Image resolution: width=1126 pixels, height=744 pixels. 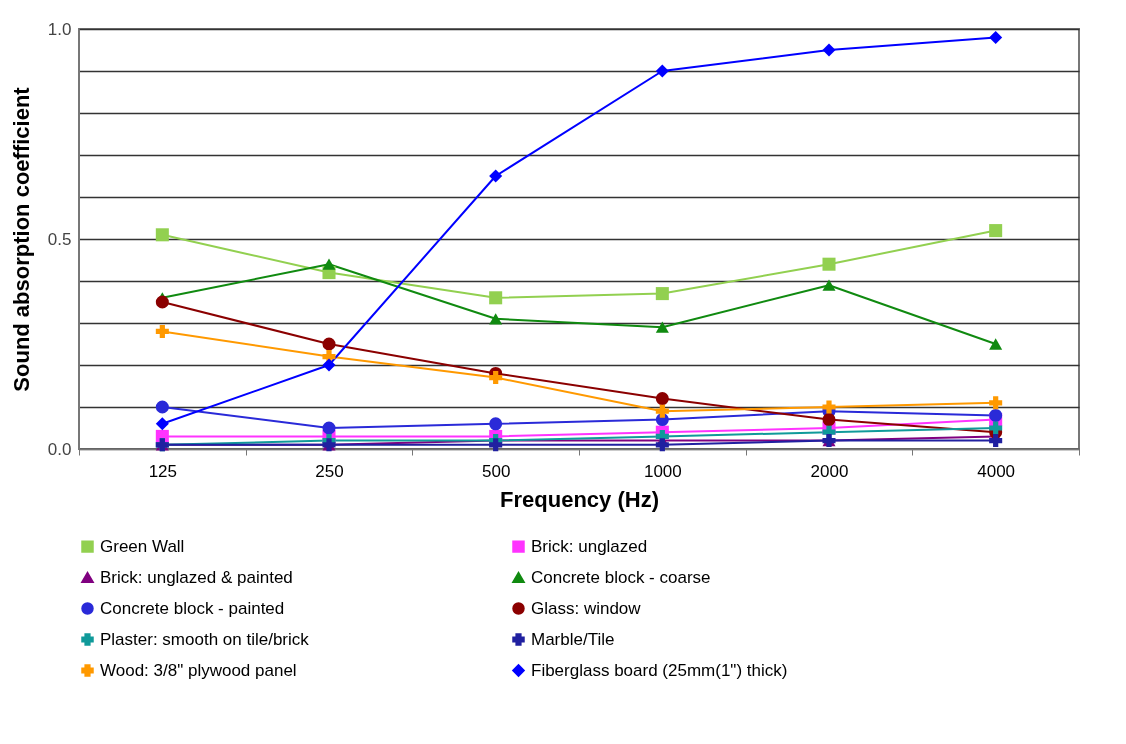 I want to click on x-tick-label: 1000, so click(x=662, y=471).